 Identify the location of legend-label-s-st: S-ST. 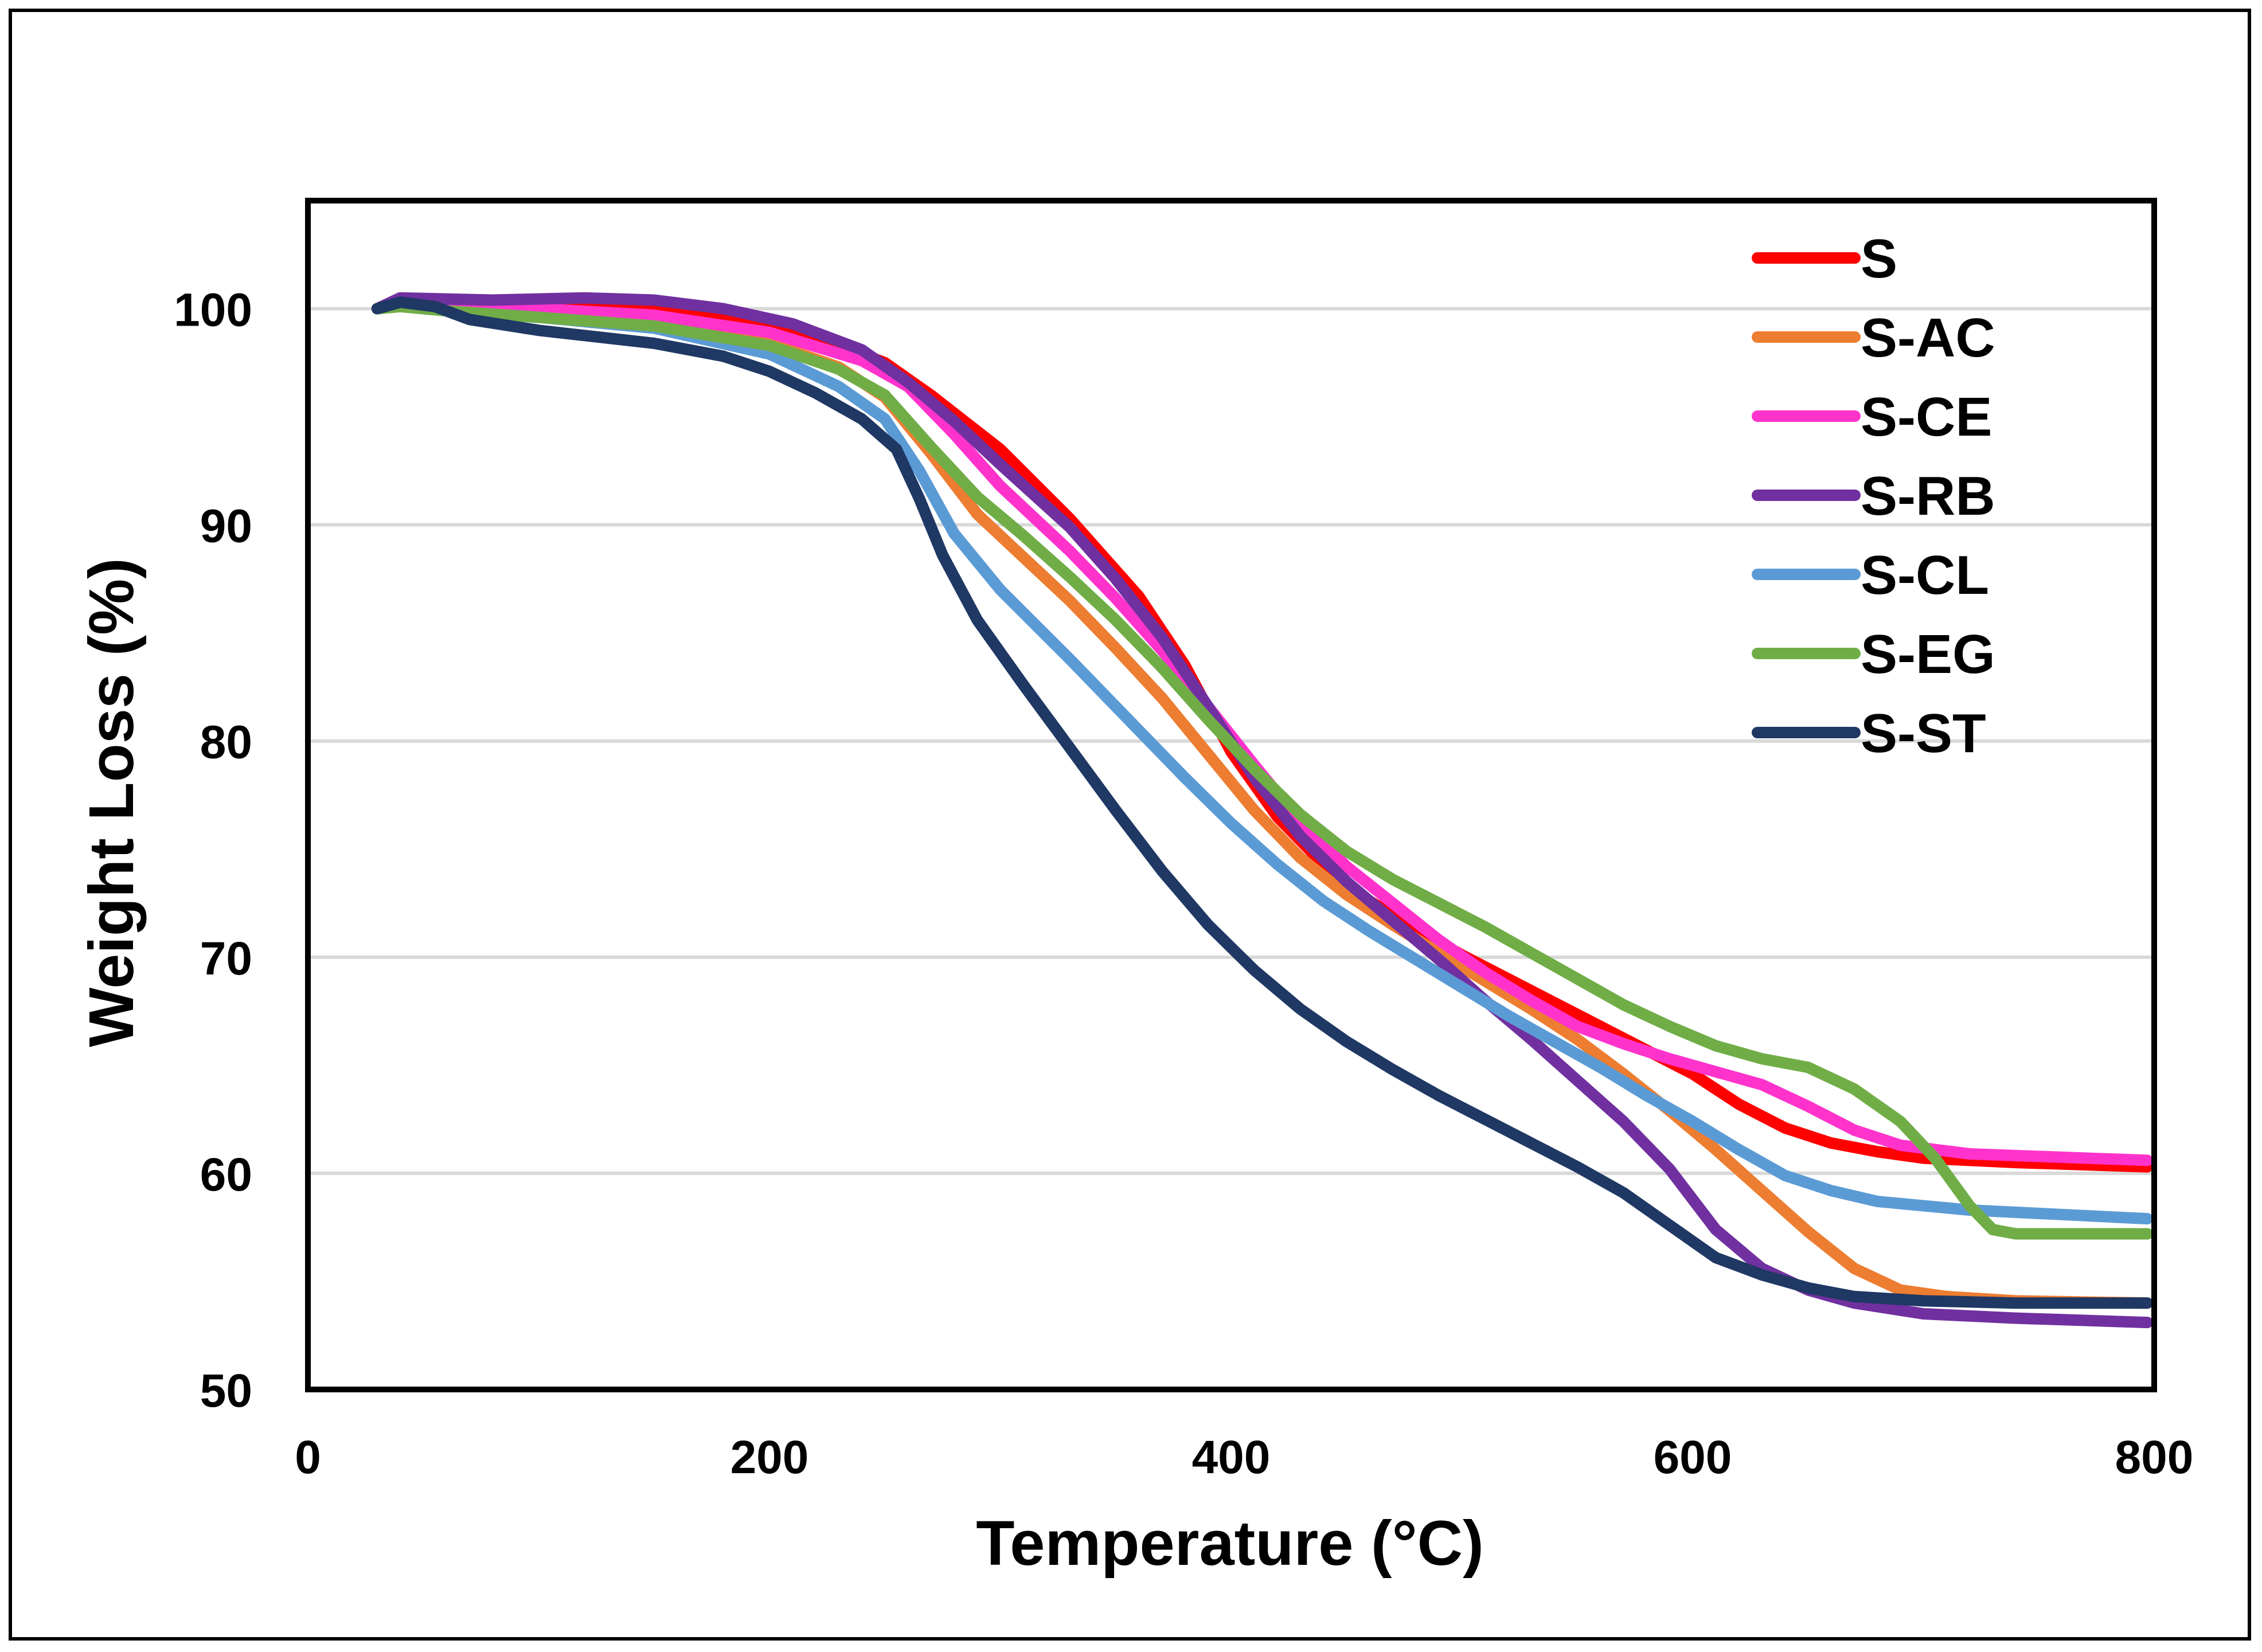
(1923, 733).